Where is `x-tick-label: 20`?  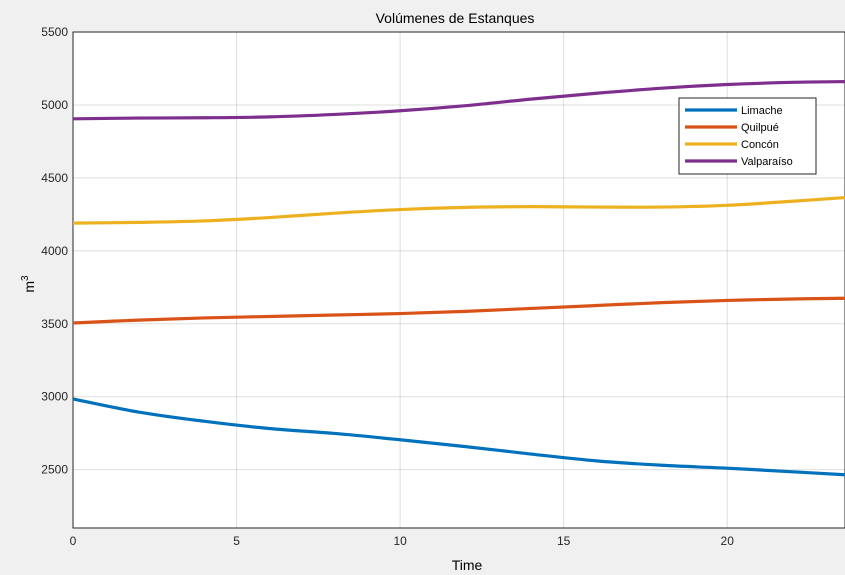 x-tick-label: 20 is located at coordinates (728, 541).